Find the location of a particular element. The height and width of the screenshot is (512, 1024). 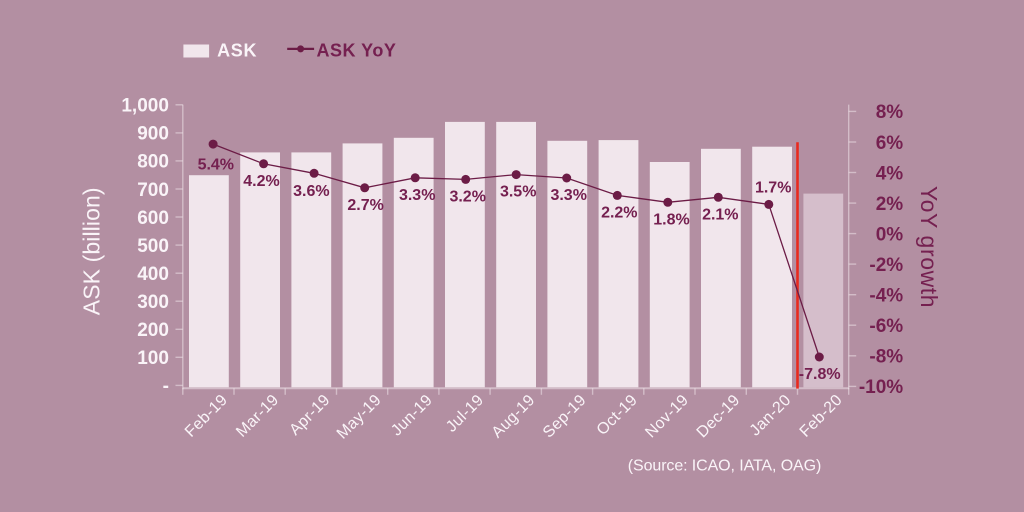

svg-text: 800 is located at coordinates (153, 162).